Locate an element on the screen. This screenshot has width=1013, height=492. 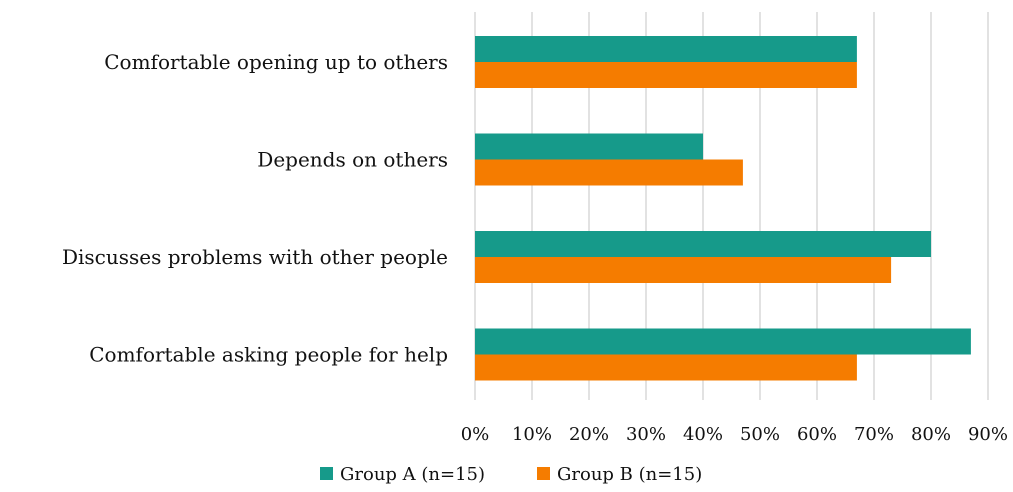
category-label: Comfortable opening up to others is located at coordinates (276, 62).